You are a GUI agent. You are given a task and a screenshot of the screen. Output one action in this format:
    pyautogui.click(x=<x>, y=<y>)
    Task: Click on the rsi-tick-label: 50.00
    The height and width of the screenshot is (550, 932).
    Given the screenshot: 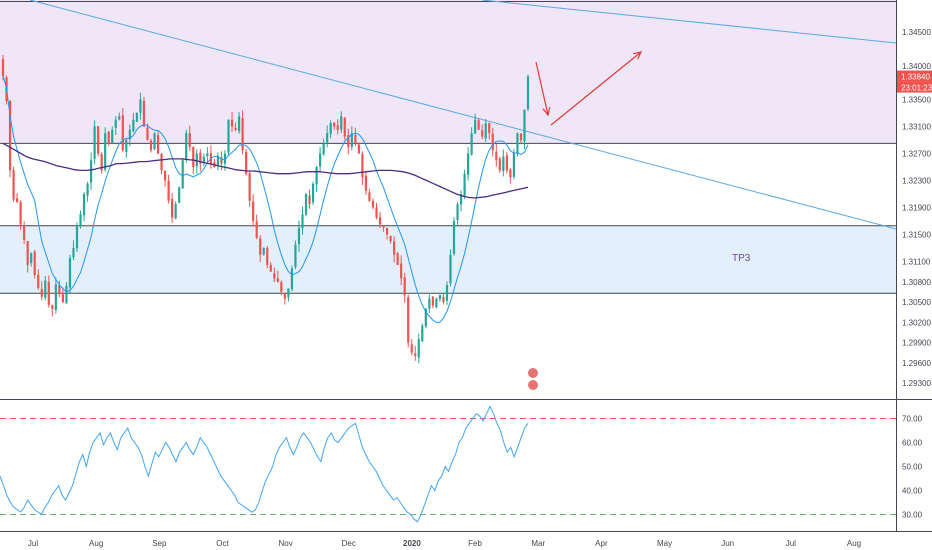 What is the action you would take?
    pyautogui.click(x=912, y=467)
    